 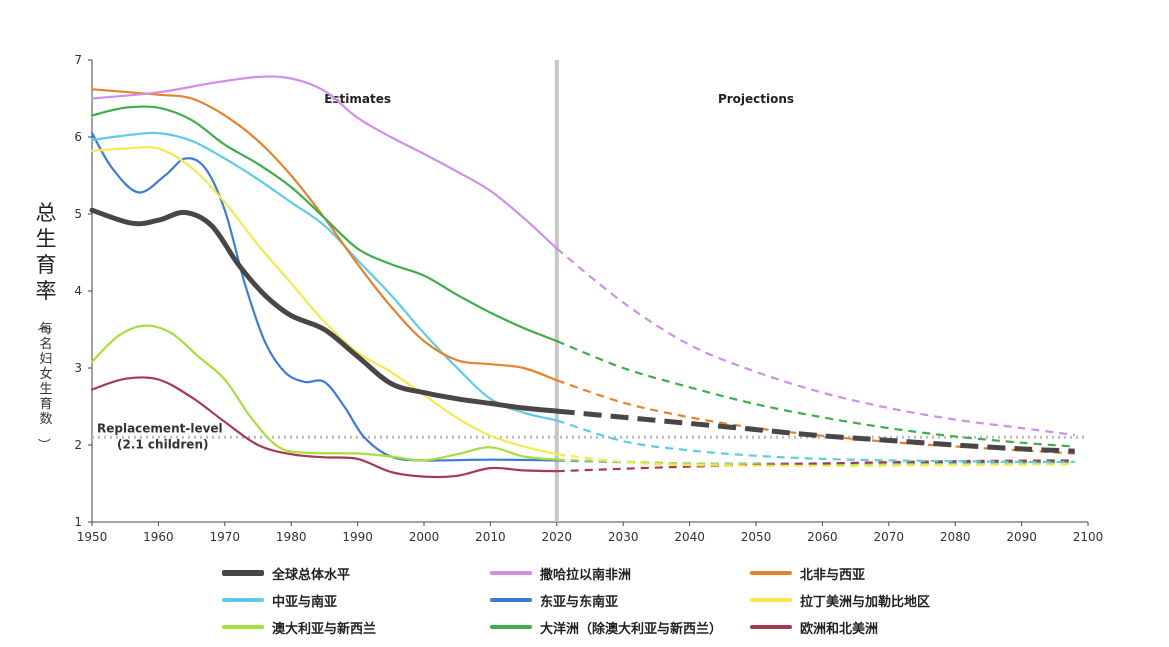 What do you see at coordinates (631, 629) in the screenshot?
I see `legend-label: 大洋洲（除澳大利亚与新西兰）` at bounding box center [631, 629].